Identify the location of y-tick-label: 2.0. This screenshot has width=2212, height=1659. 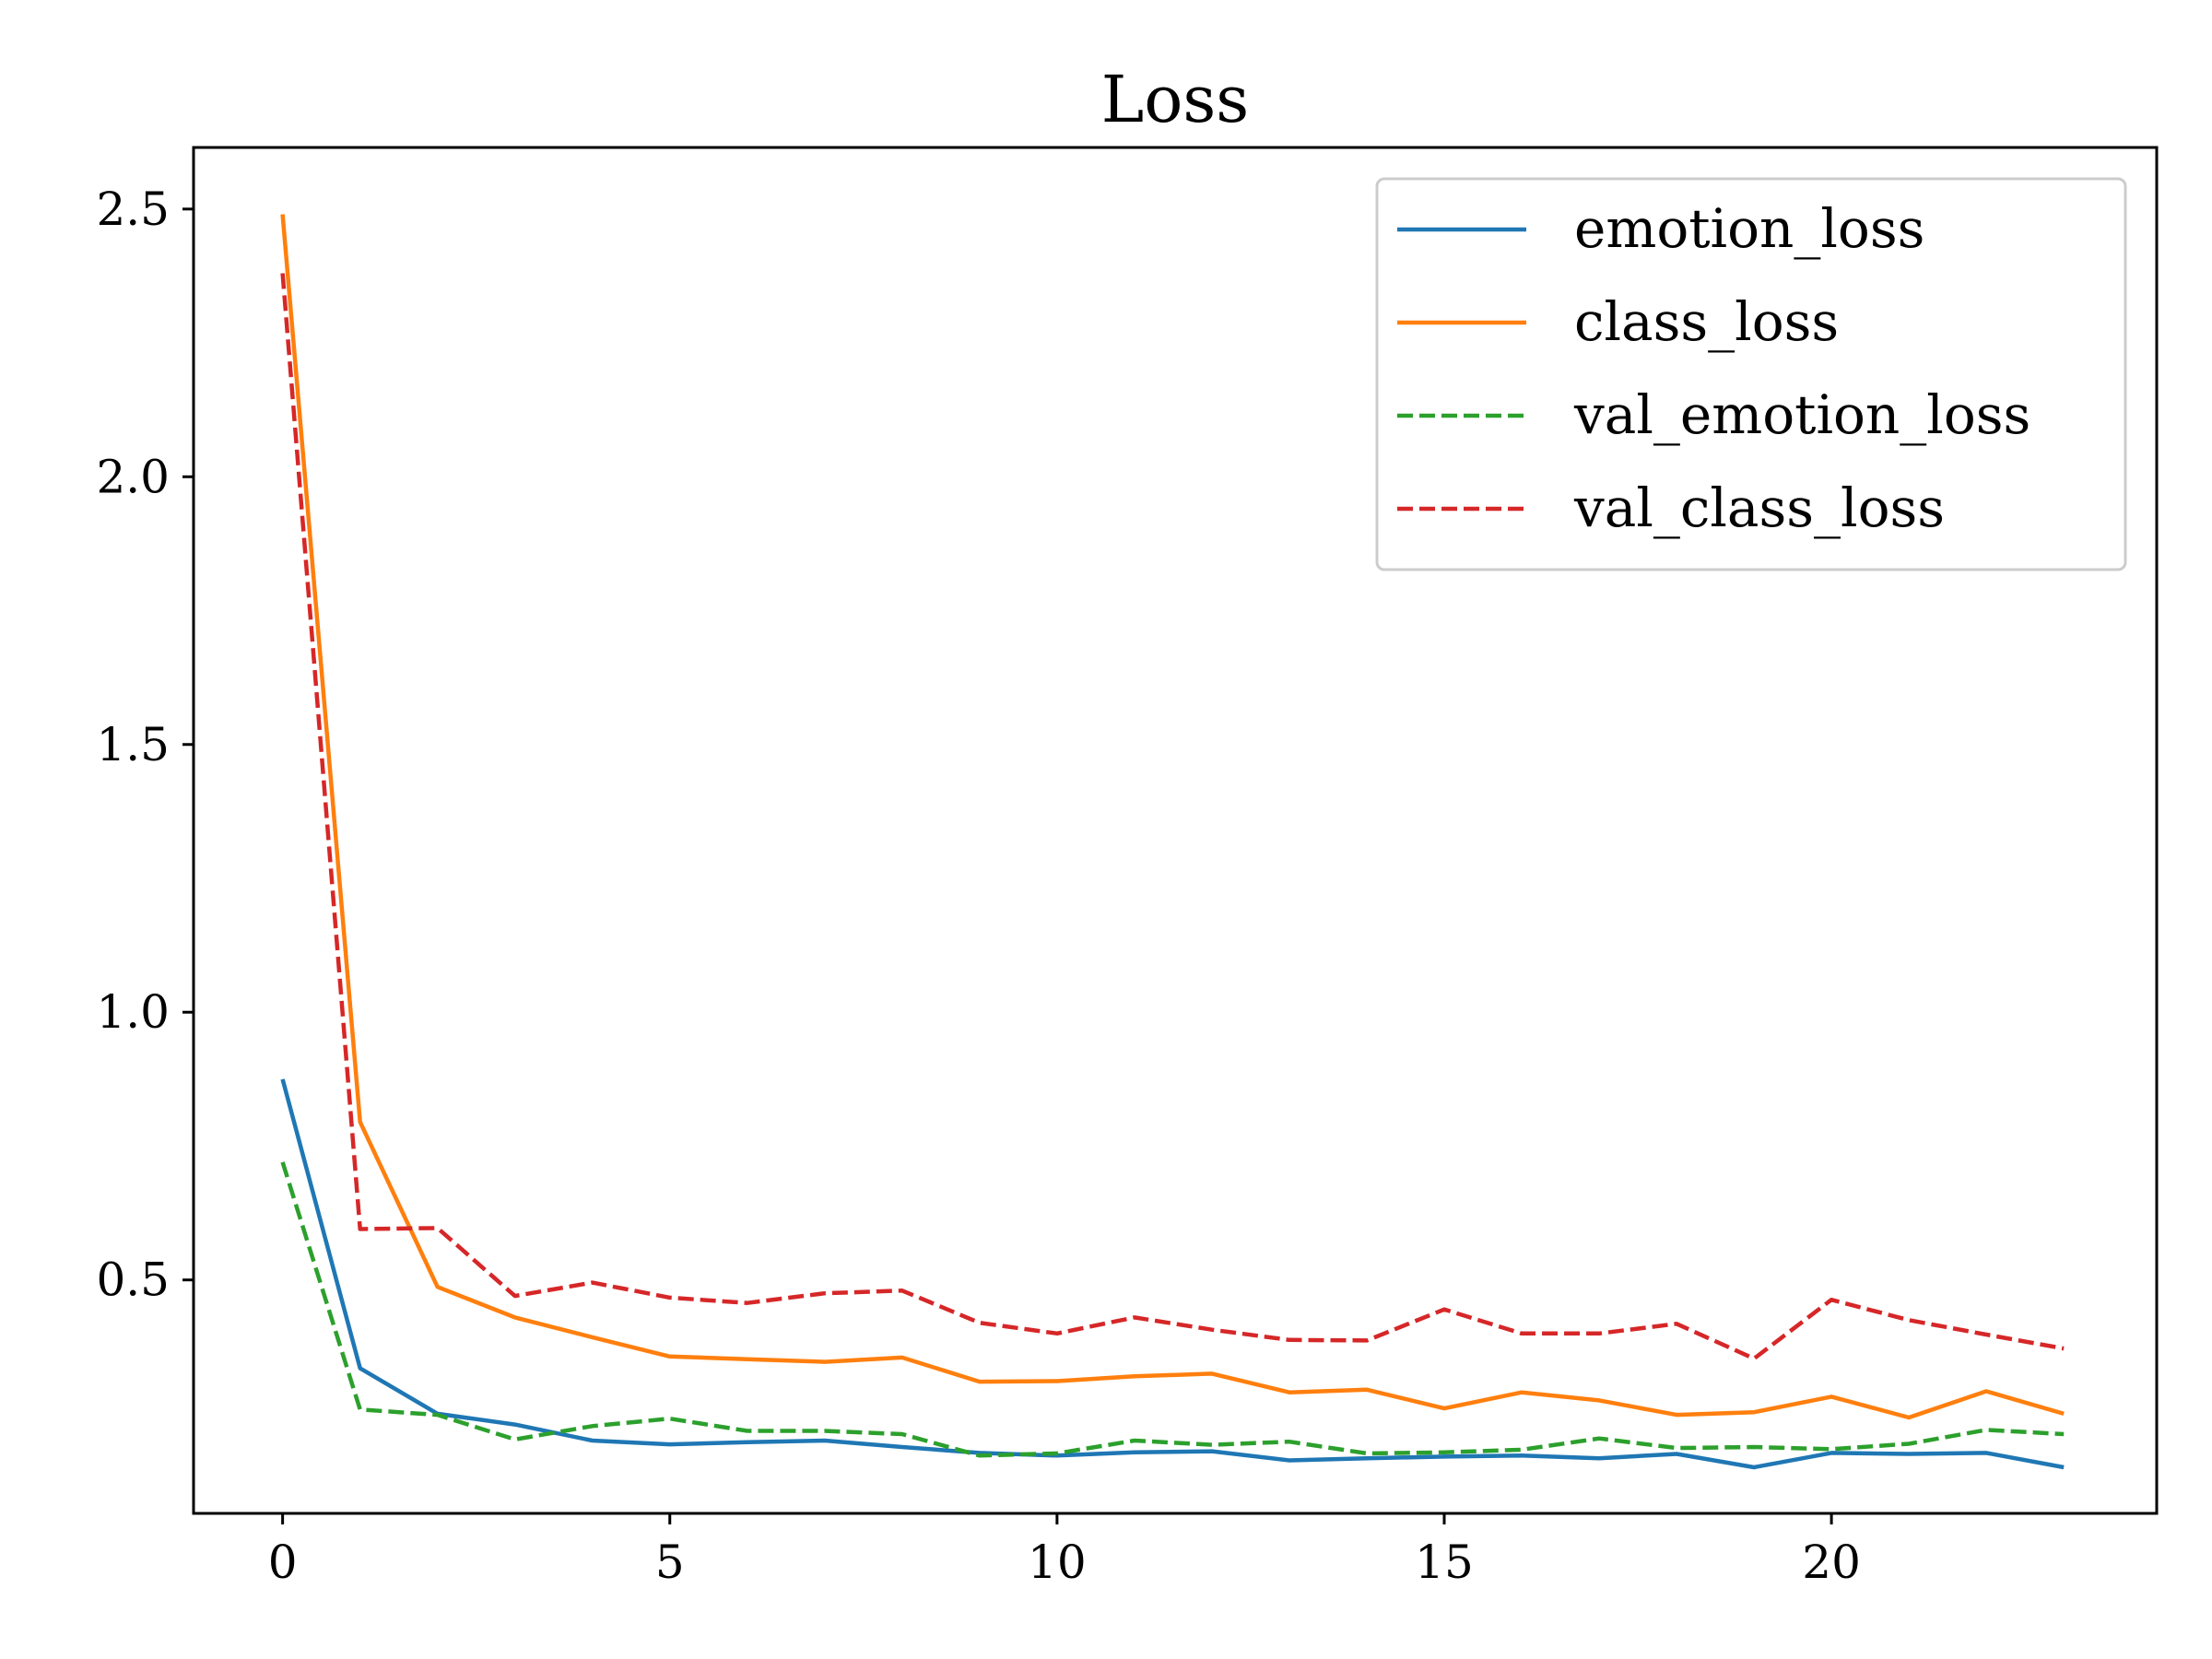
(133, 476).